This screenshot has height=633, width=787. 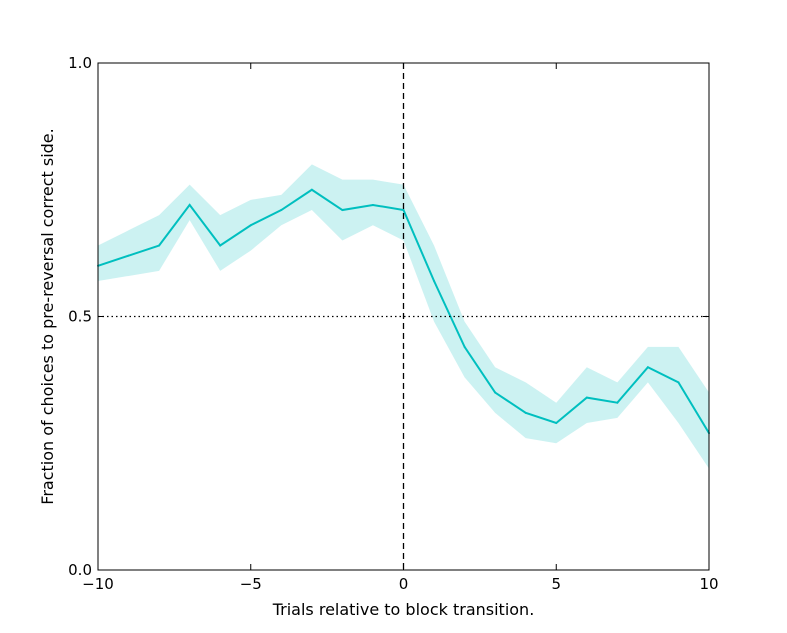 What do you see at coordinates (80, 317) in the screenshot?
I see `y-tick-label: 0.5` at bounding box center [80, 317].